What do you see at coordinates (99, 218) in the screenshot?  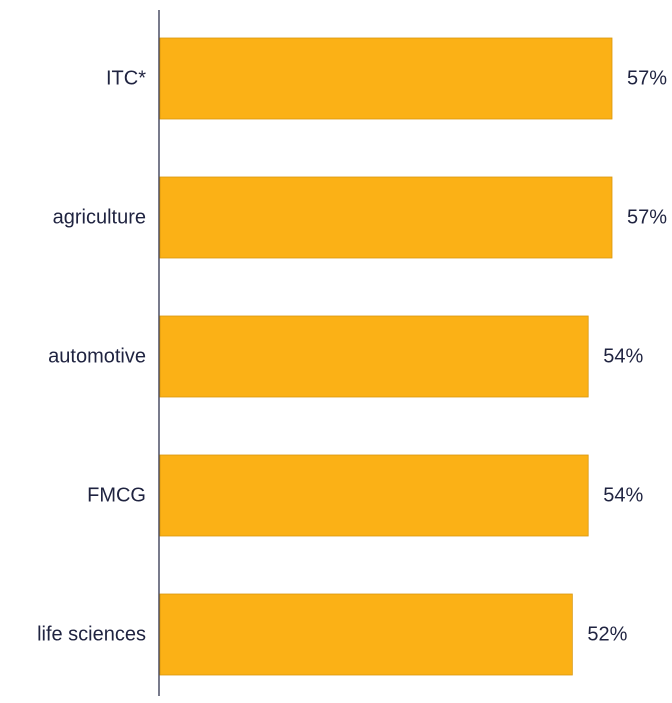 I see `category-label-1: agriculture` at bounding box center [99, 218].